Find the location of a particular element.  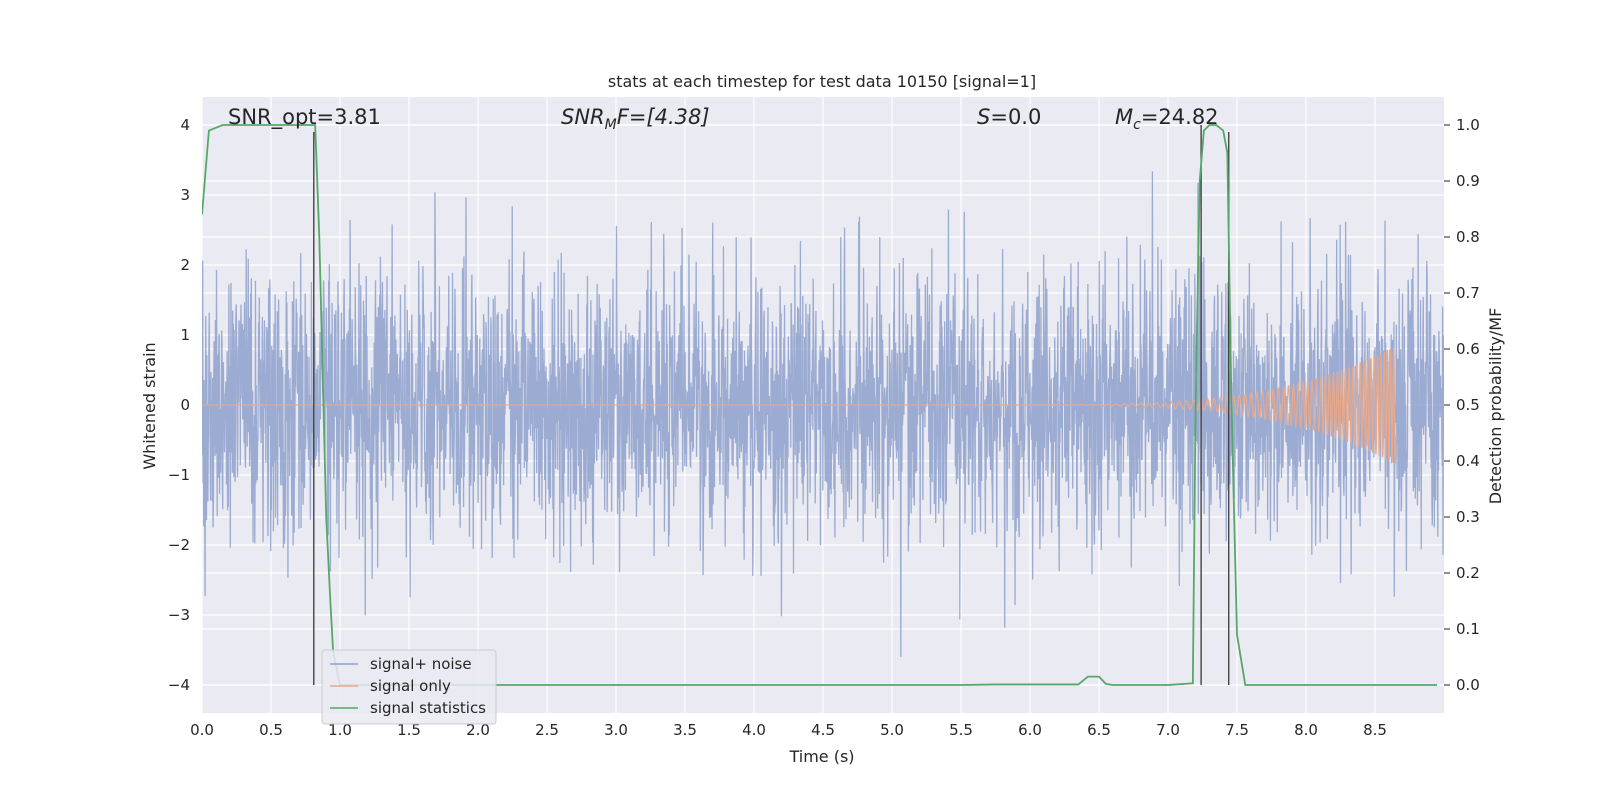

y-tick-label-2: −2 is located at coordinates (179, 545).